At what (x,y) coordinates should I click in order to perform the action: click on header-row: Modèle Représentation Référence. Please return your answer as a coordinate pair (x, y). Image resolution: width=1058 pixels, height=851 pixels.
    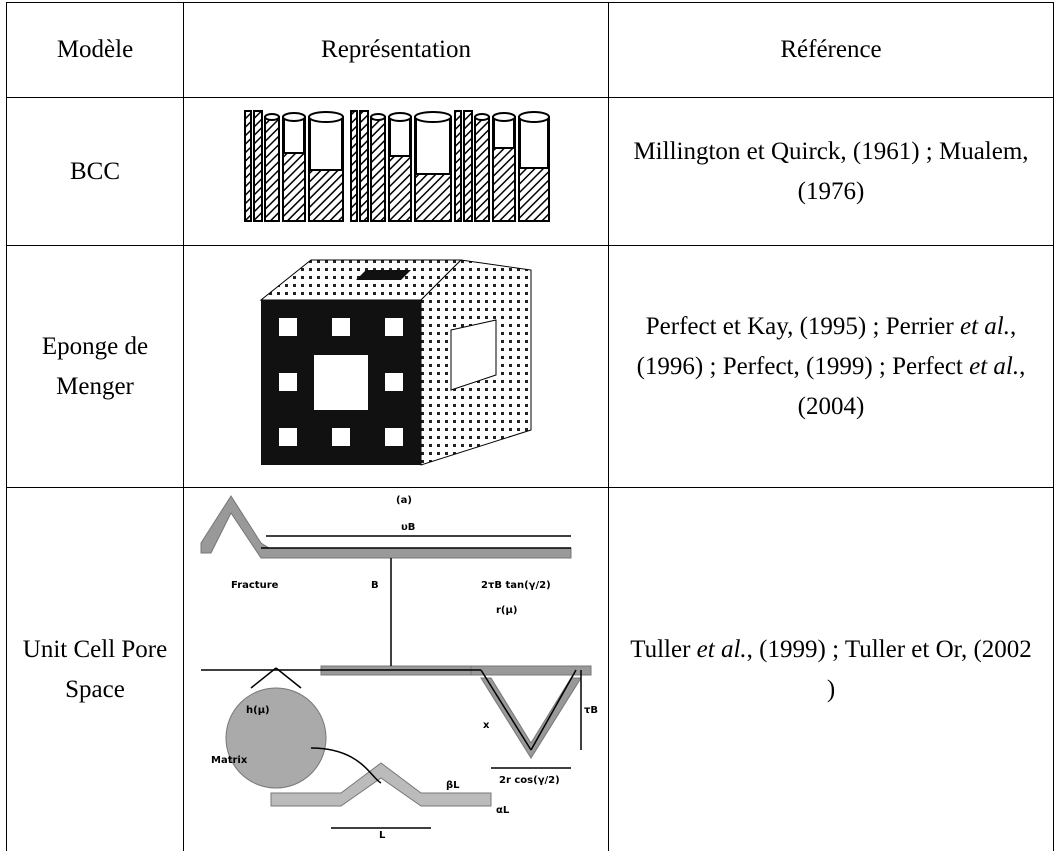
    Looking at the image, I should click on (530, 50).